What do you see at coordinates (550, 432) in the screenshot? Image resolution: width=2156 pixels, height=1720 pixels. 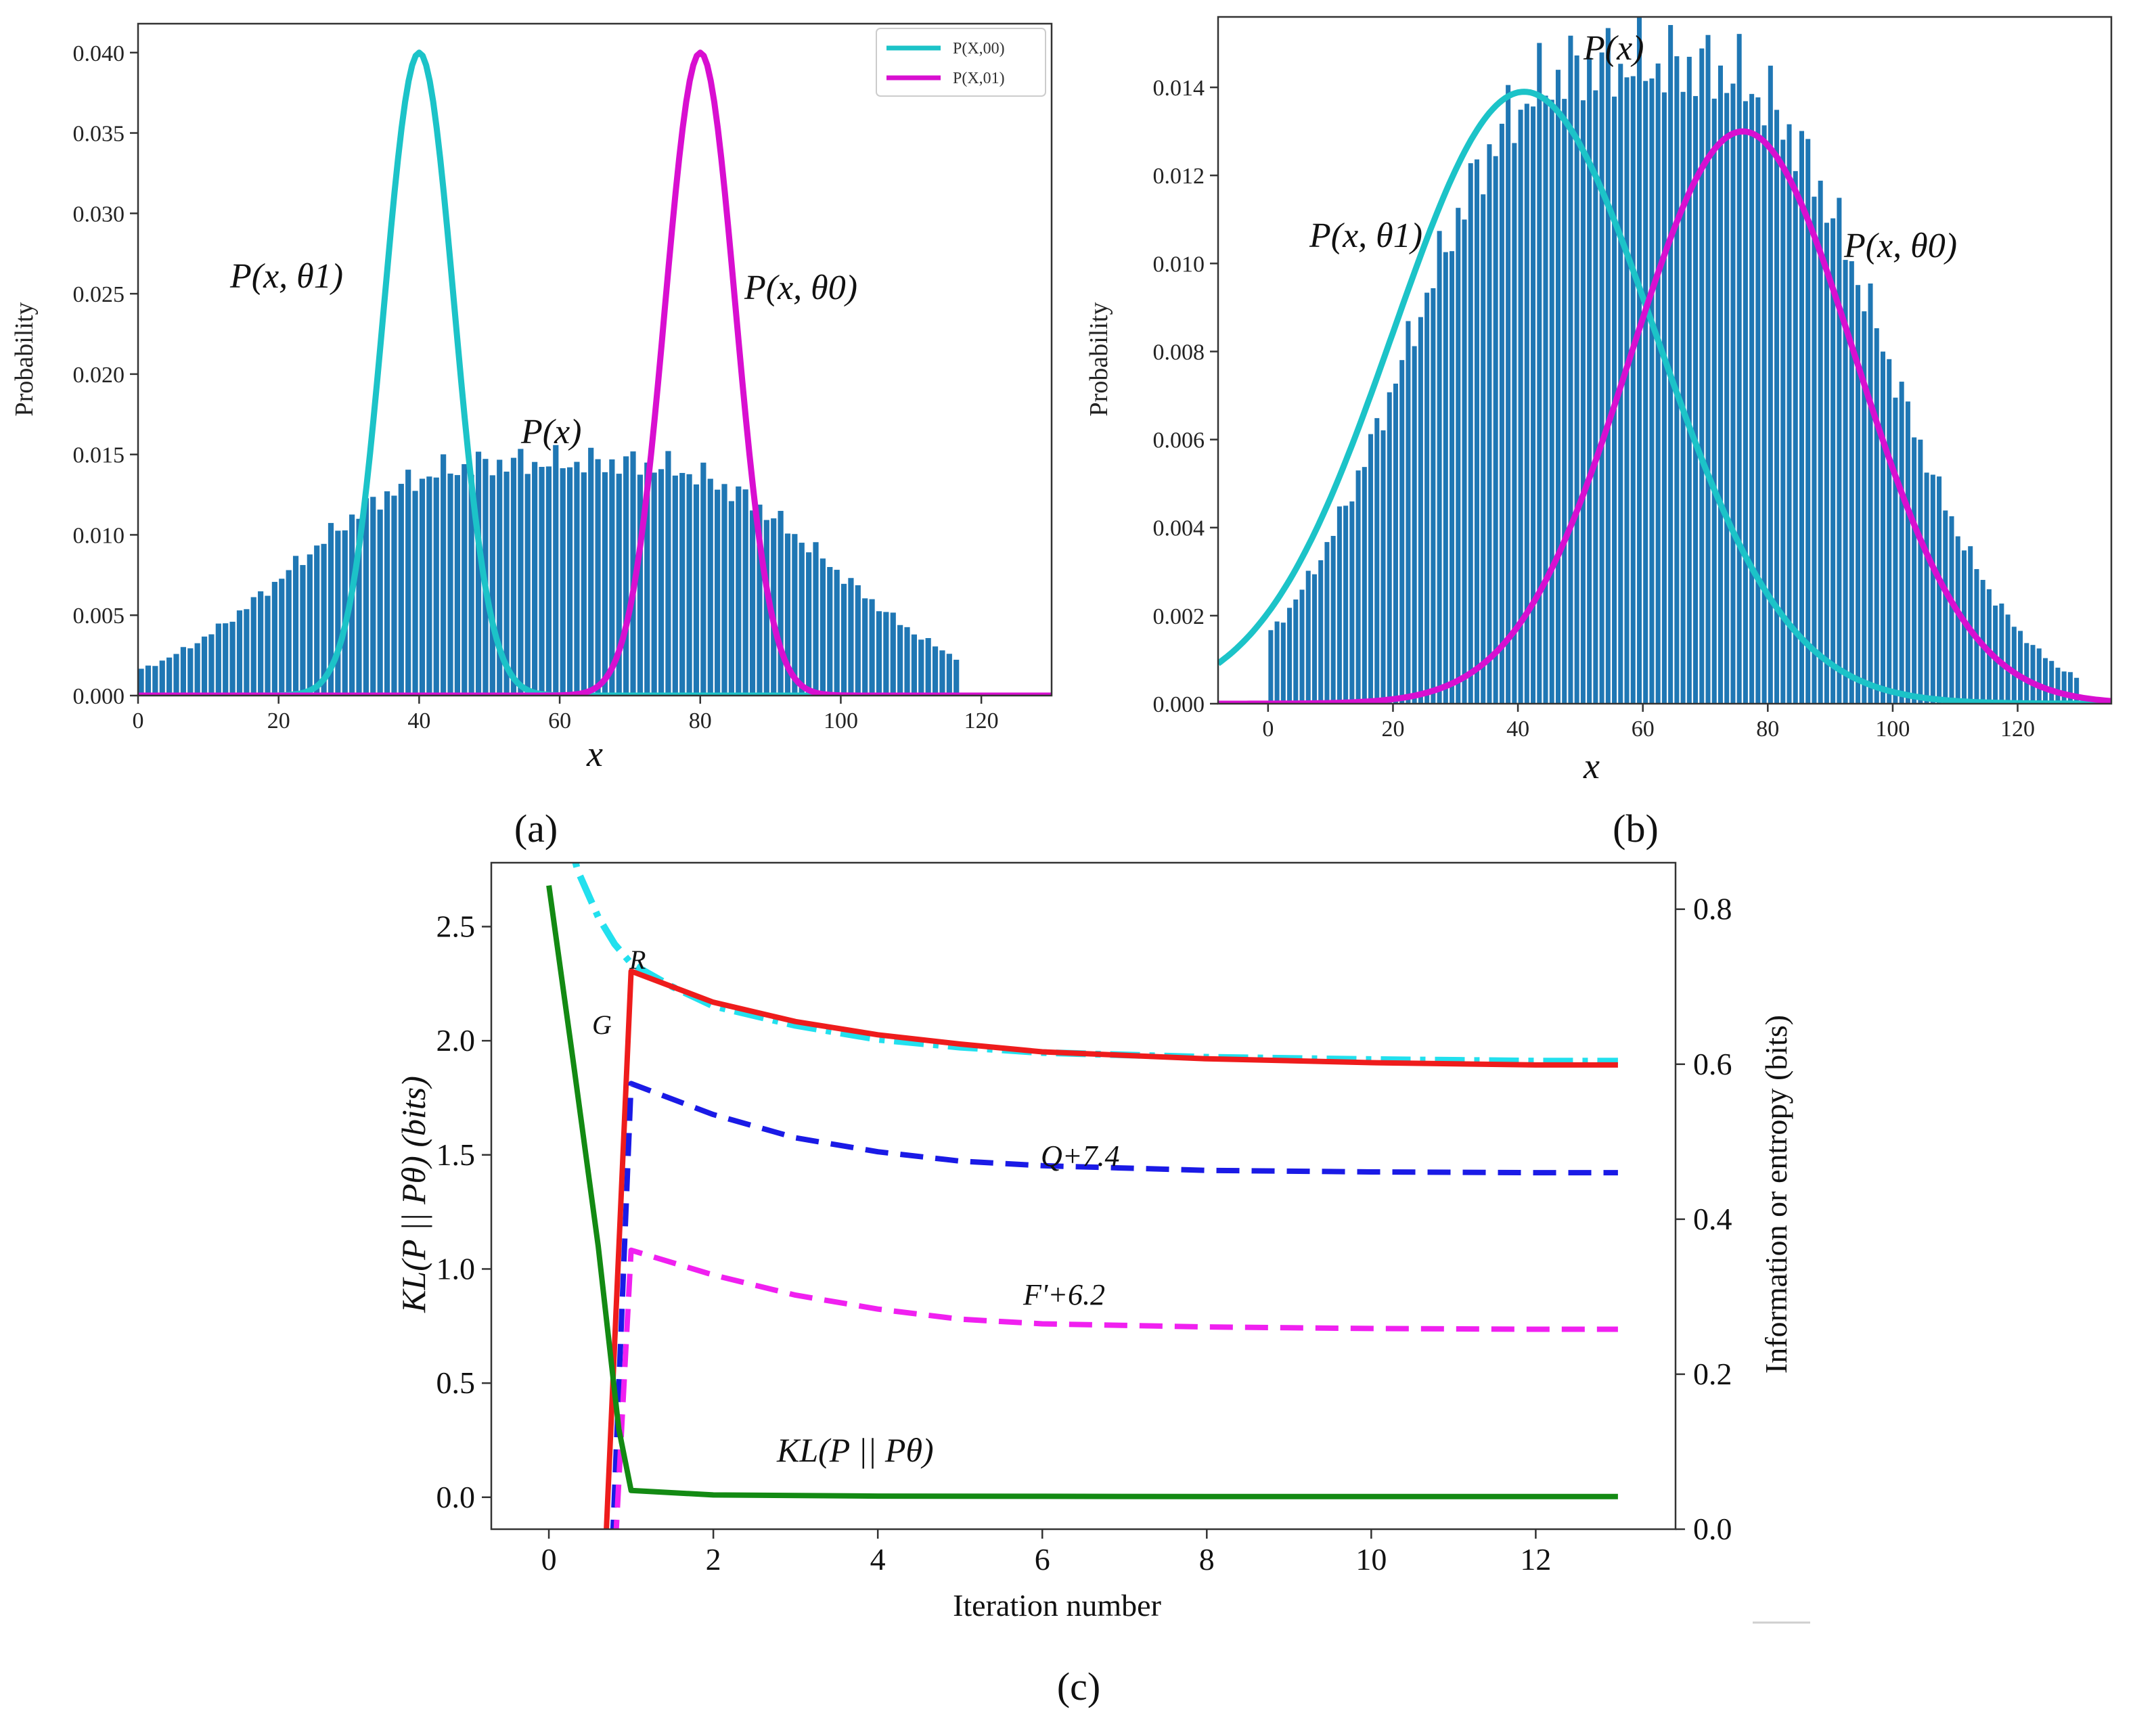 I see `chart-a-annot-px: P(x)` at bounding box center [550, 432].